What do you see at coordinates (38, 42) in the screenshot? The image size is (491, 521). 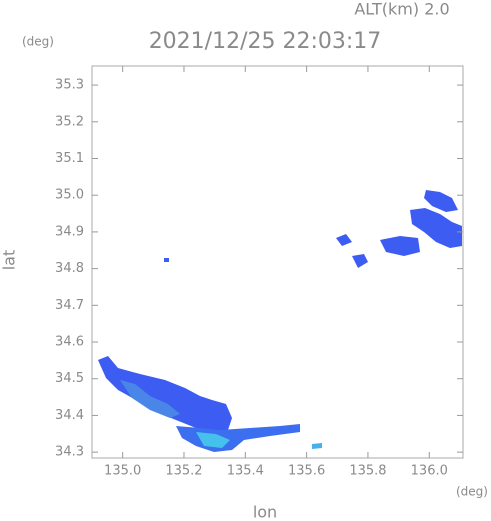 I see `y-unit: (deg)` at bounding box center [38, 42].